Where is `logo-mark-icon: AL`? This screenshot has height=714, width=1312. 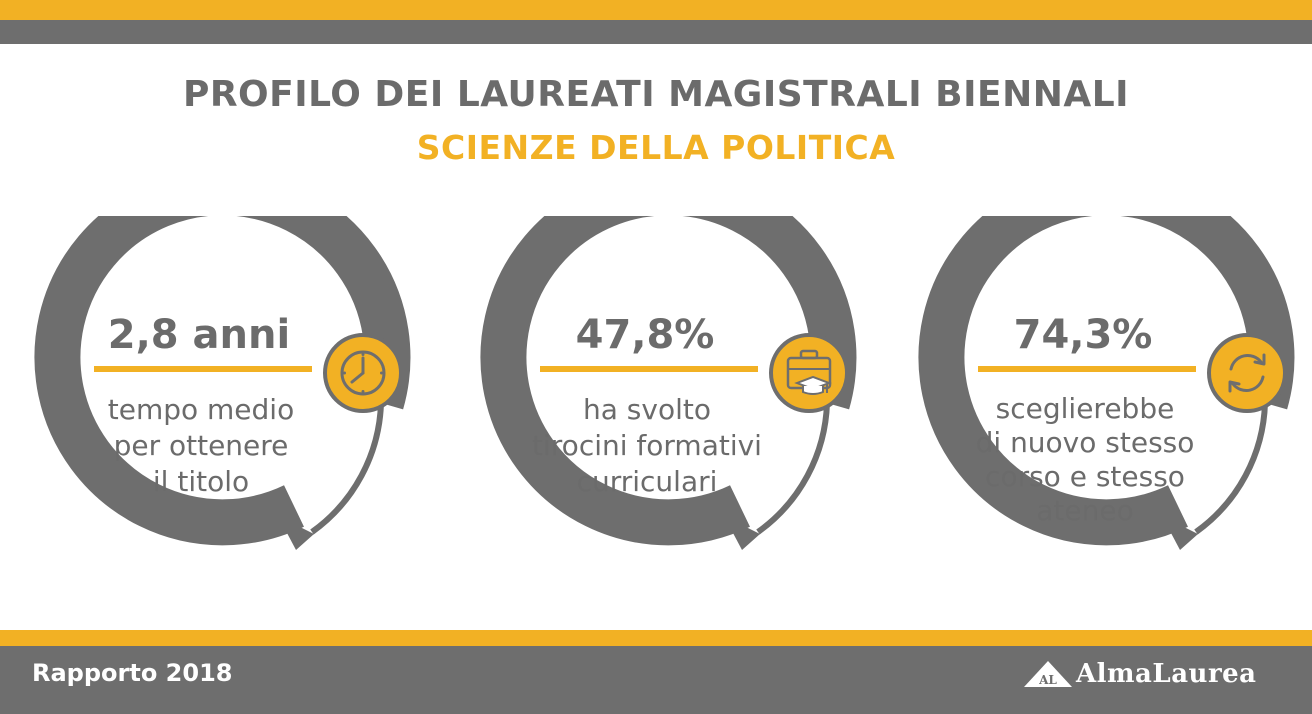 logo-mark-icon: AL is located at coordinates (1048, 674).